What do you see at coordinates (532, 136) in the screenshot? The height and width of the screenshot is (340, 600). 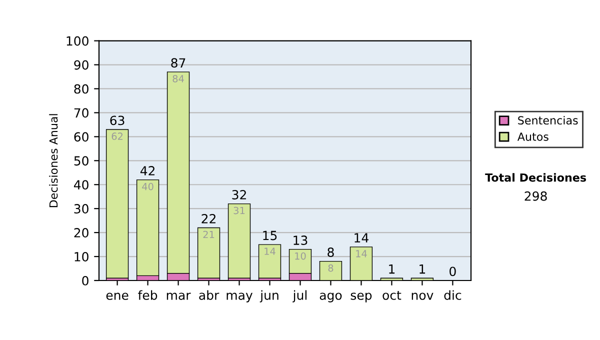 I see `legend-label: Autos` at bounding box center [532, 136].